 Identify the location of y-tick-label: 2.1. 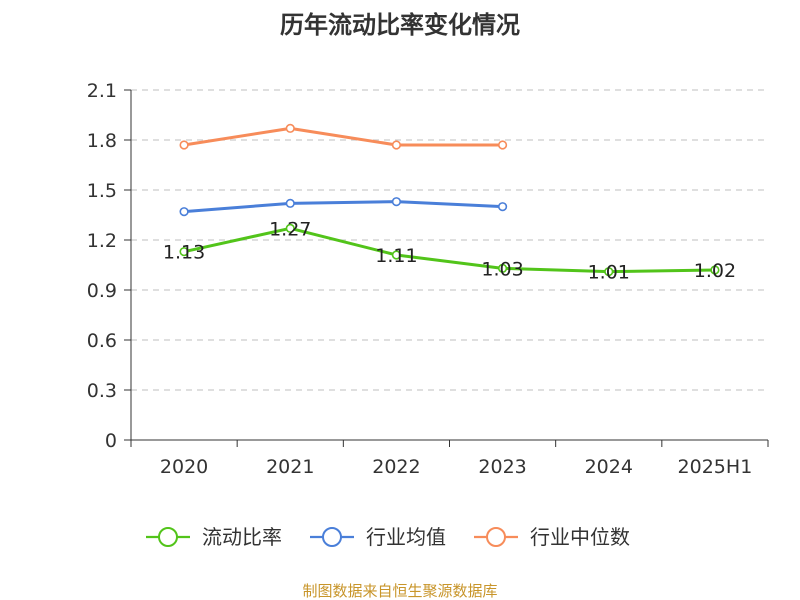
(102, 91).